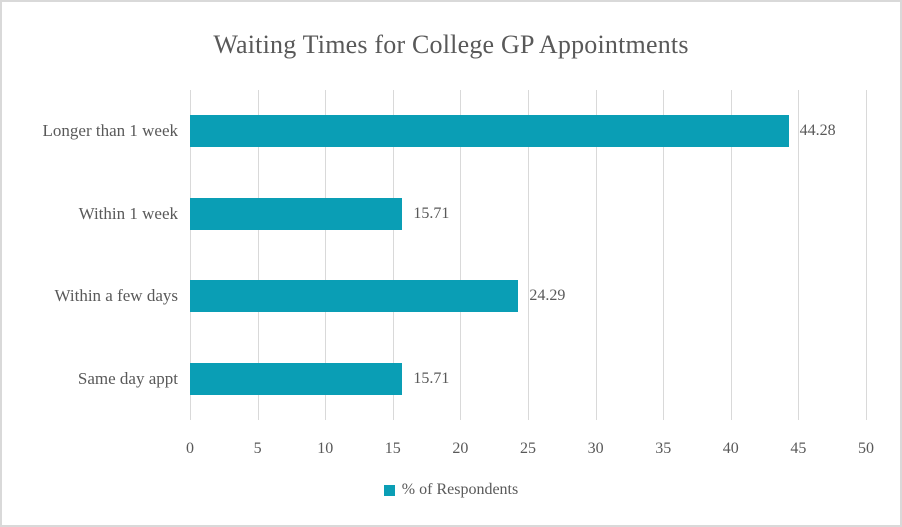 The image size is (902, 527). I want to click on x-tick-label: 40, so click(730, 448).